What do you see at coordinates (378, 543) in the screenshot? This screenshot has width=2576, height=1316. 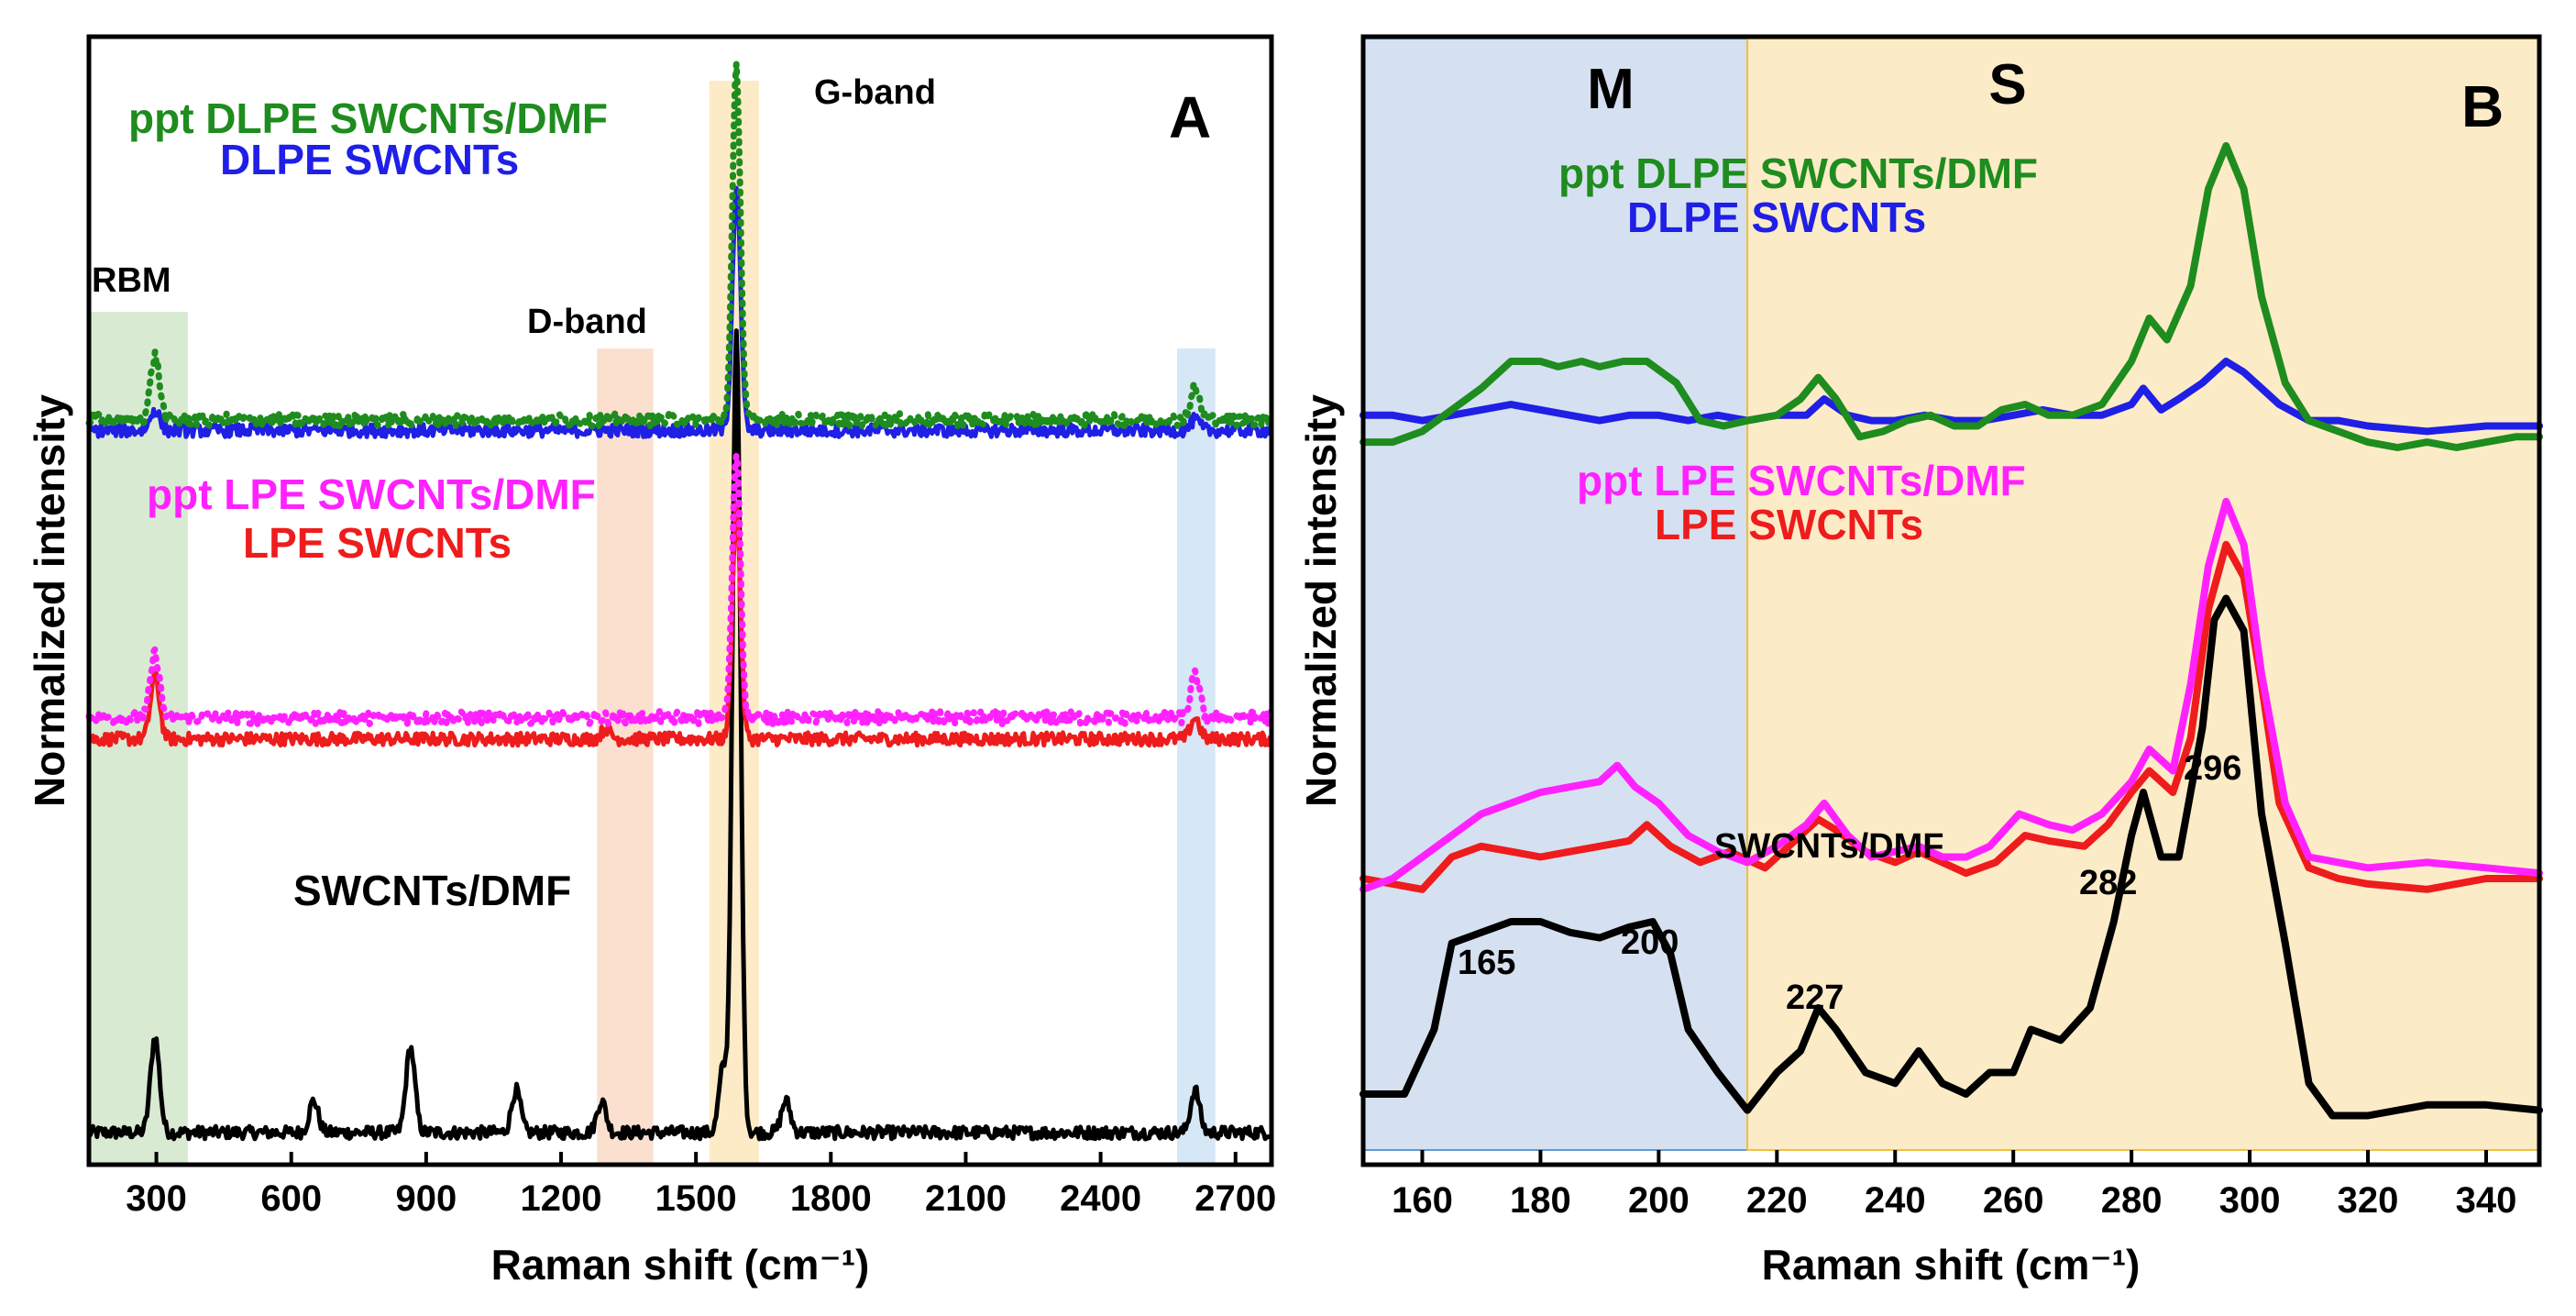 I see `a-label-lpe: LPE SWCNTs` at bounding box center [378, 543].